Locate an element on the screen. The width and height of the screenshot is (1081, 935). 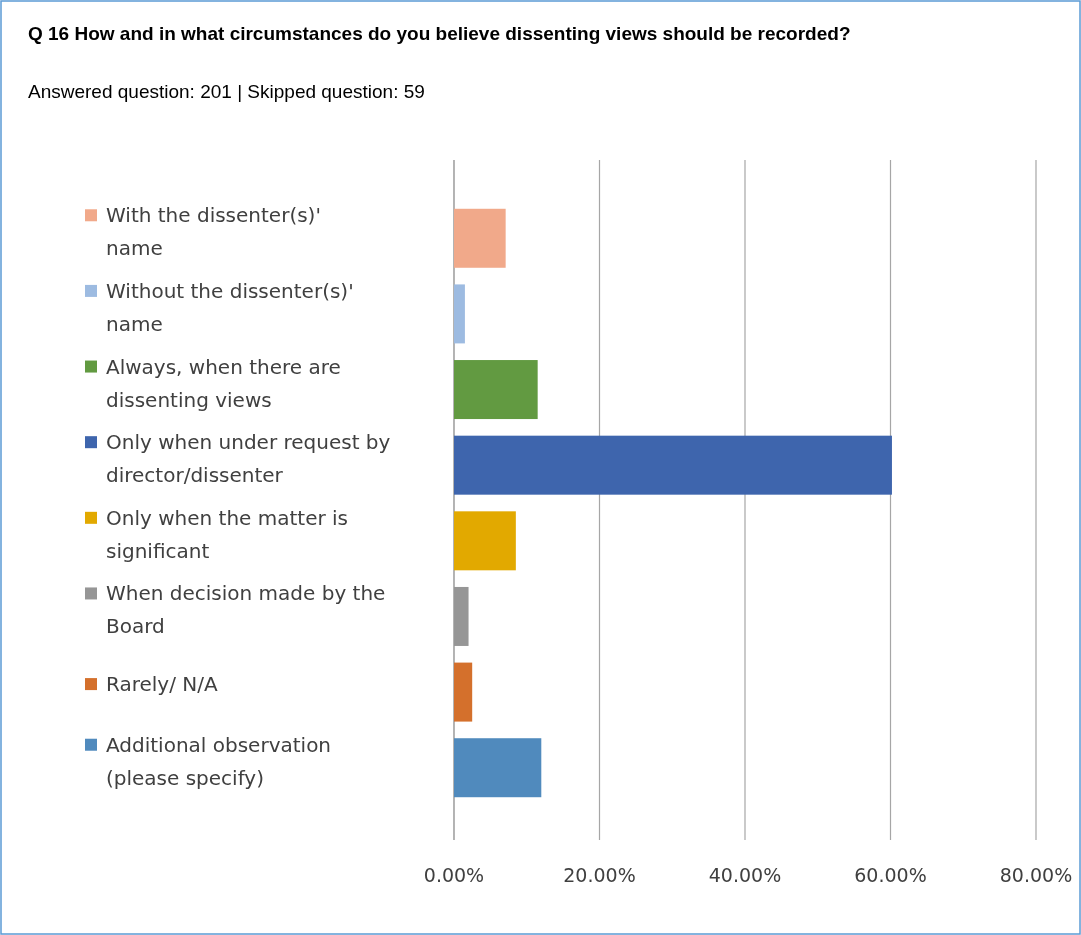
text: Answered question: 201 | Skipped question: 59 is located at coordinates (226, 91).